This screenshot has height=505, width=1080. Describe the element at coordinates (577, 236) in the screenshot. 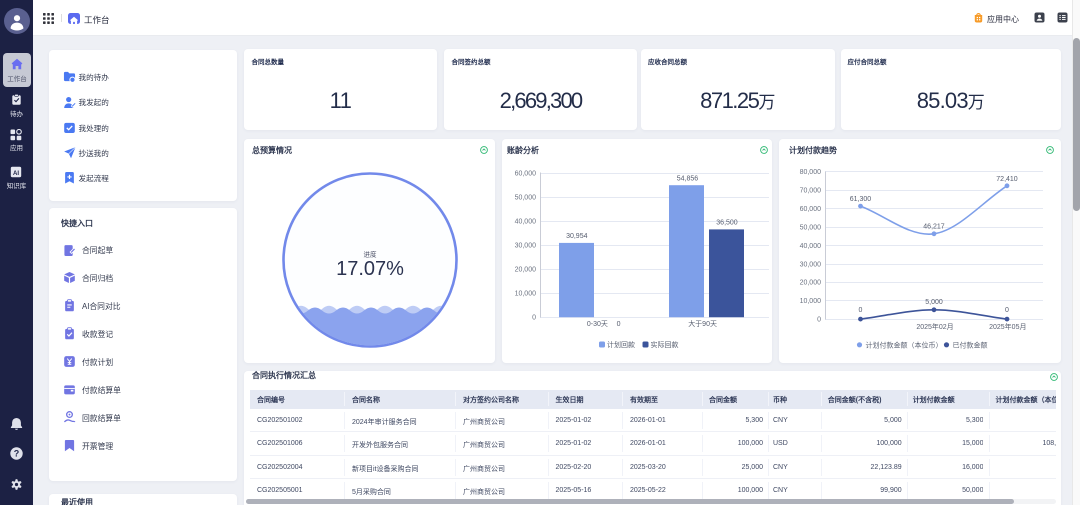

I see `svg-text: 30,954` at that location.